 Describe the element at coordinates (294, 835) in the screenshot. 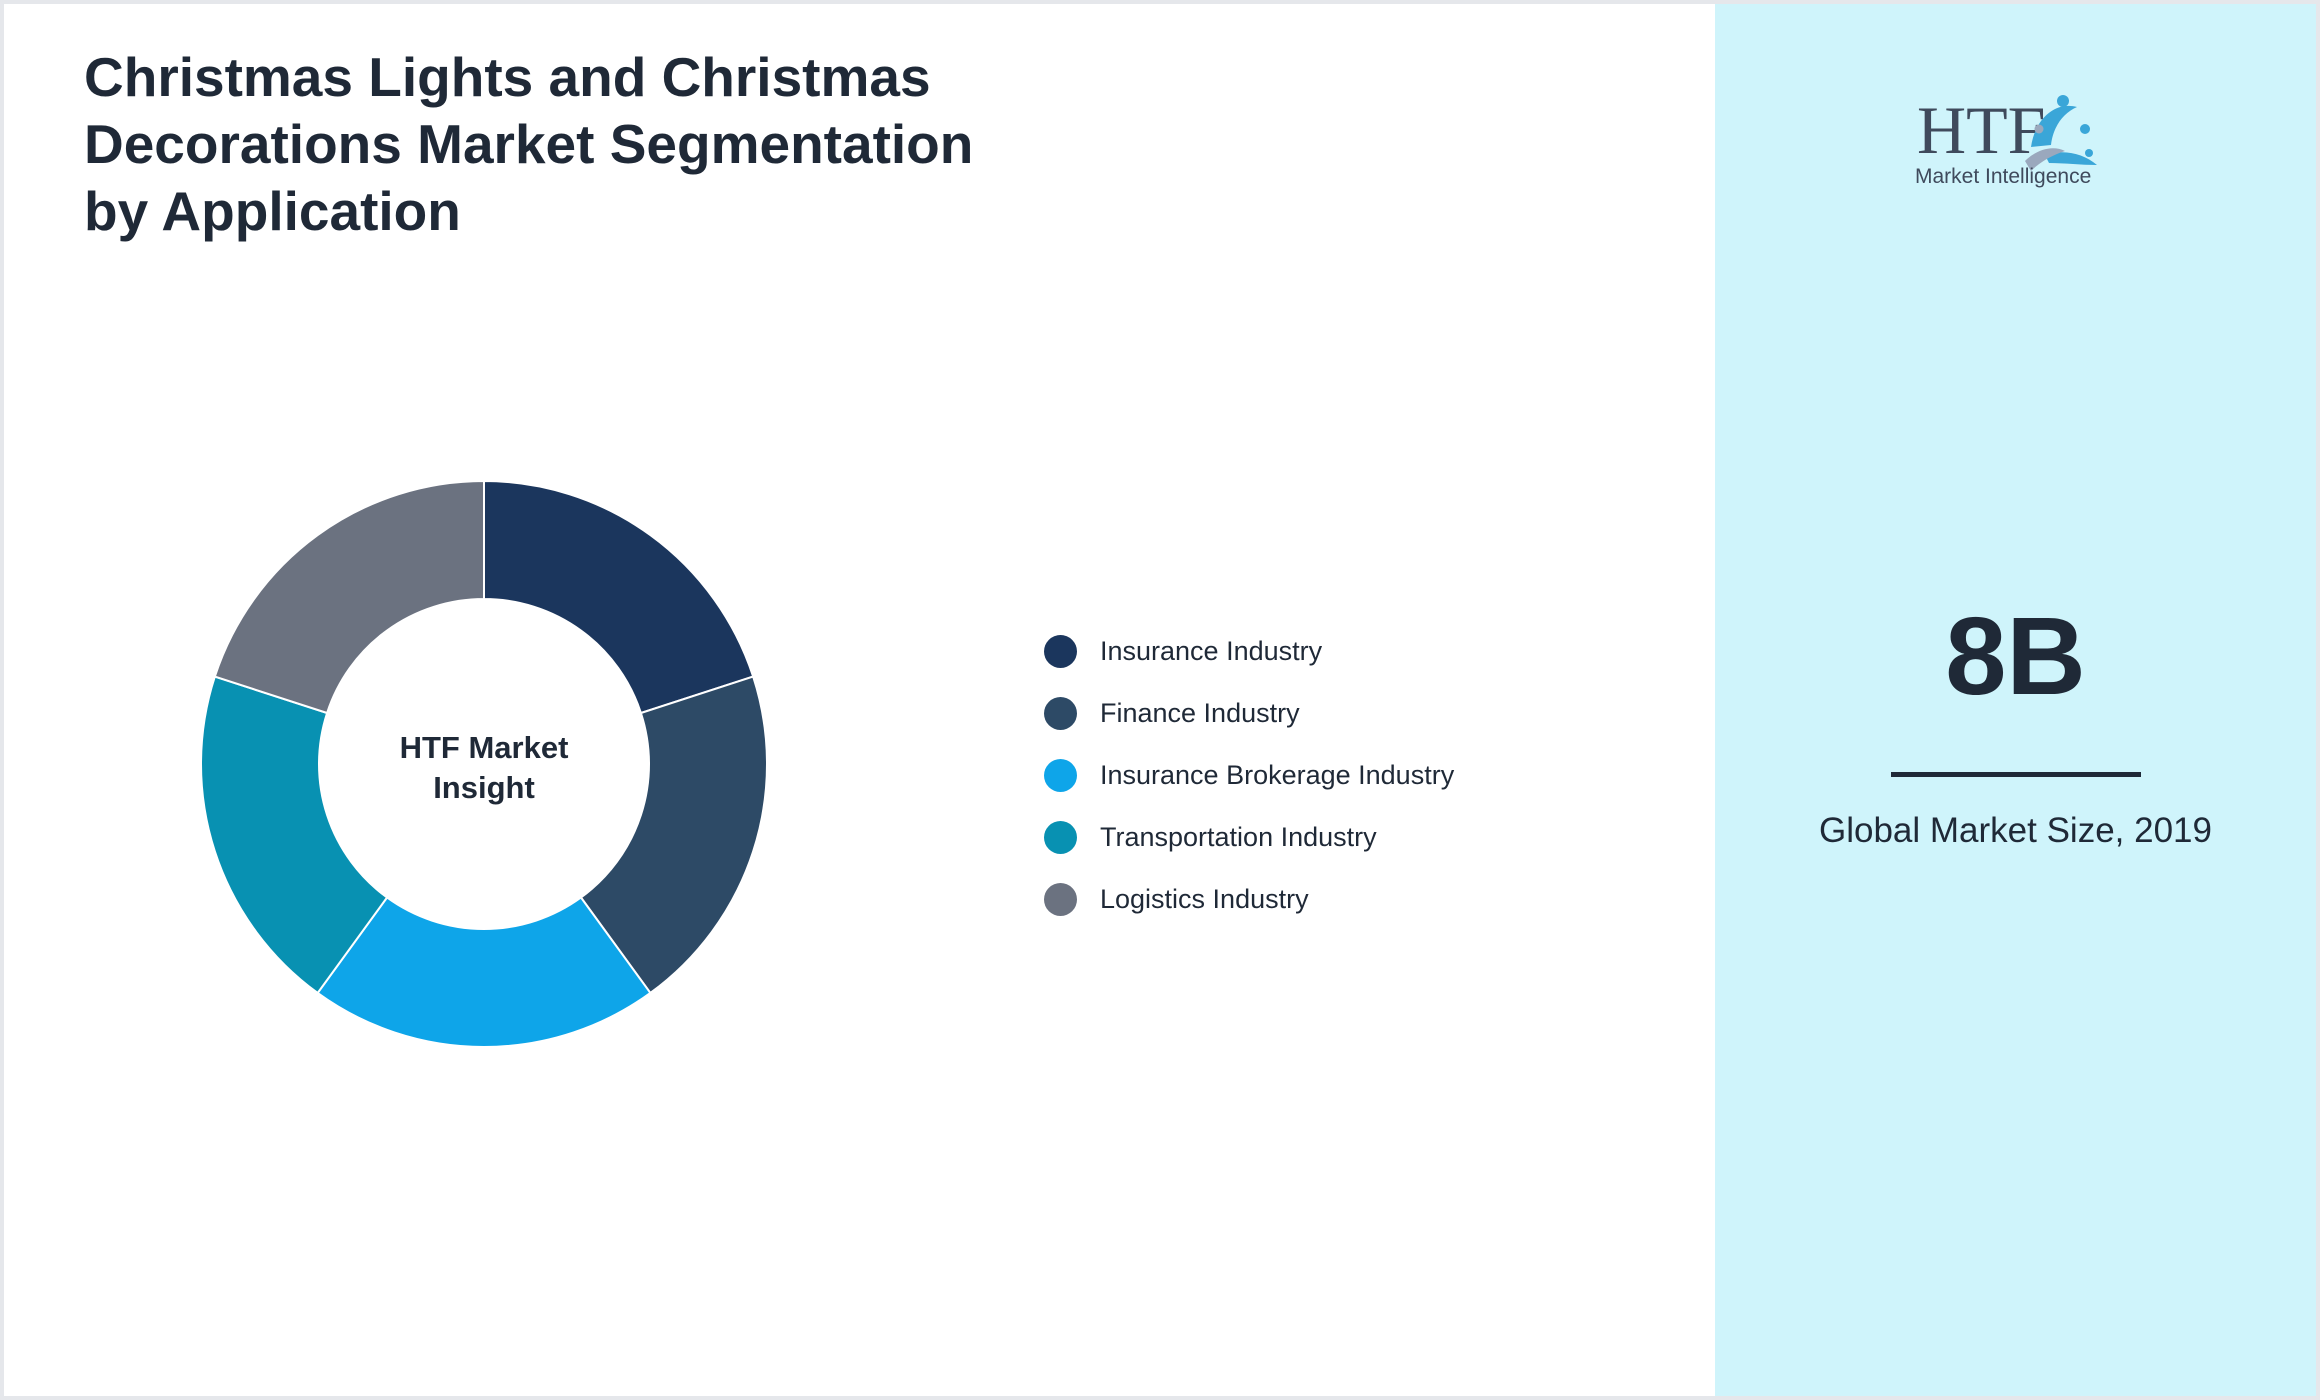

I see `donut-slice-transportation-industry` at that location.